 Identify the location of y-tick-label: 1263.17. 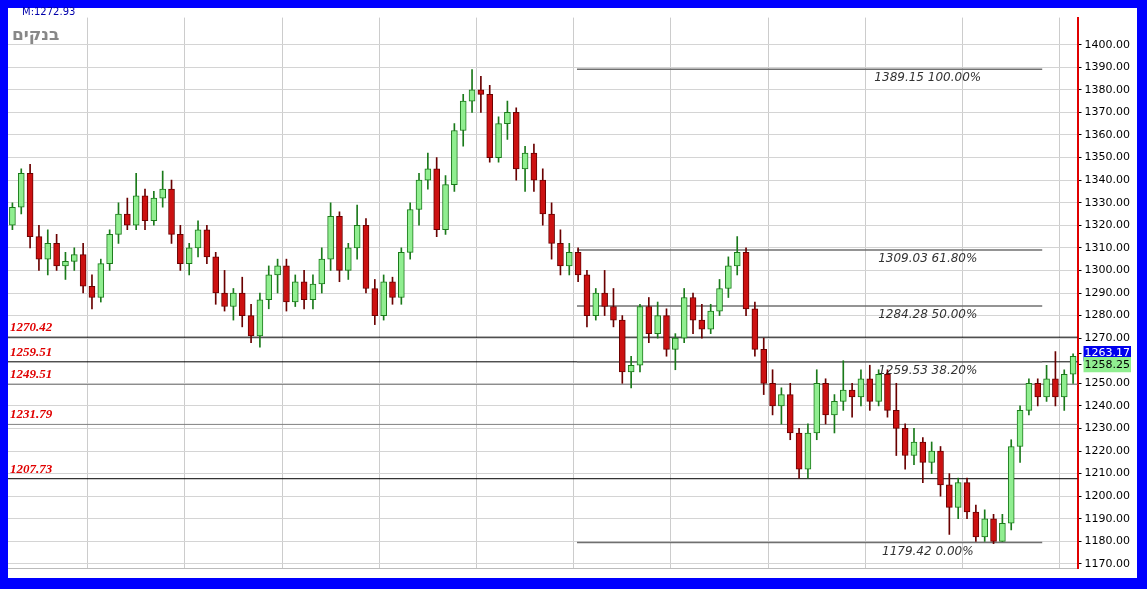
(1107, 353).